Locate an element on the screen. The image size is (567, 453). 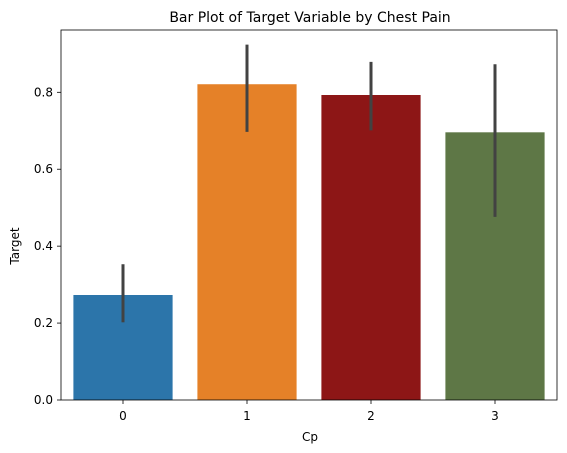
x-tick-label: 2 is located at coordinates (371, 416).